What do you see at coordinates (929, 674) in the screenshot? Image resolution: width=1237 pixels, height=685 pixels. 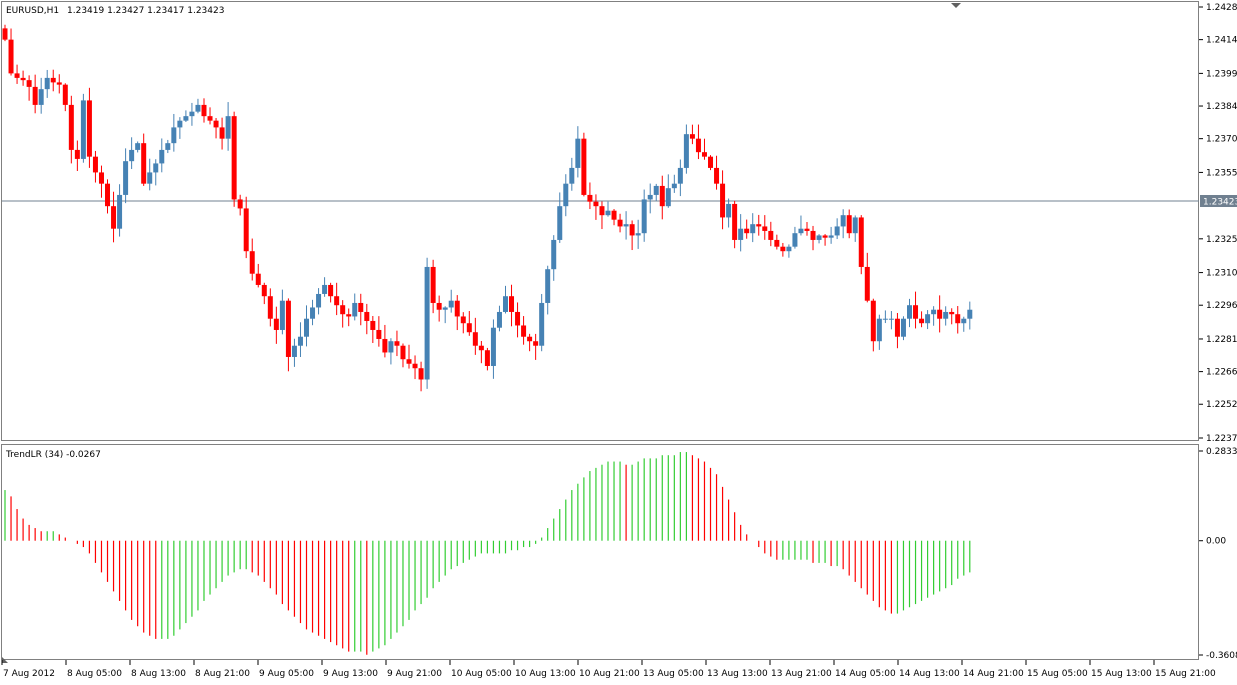 I see `time-tick-label: 14 Aug 13:00` at bounding box center [929, 674].